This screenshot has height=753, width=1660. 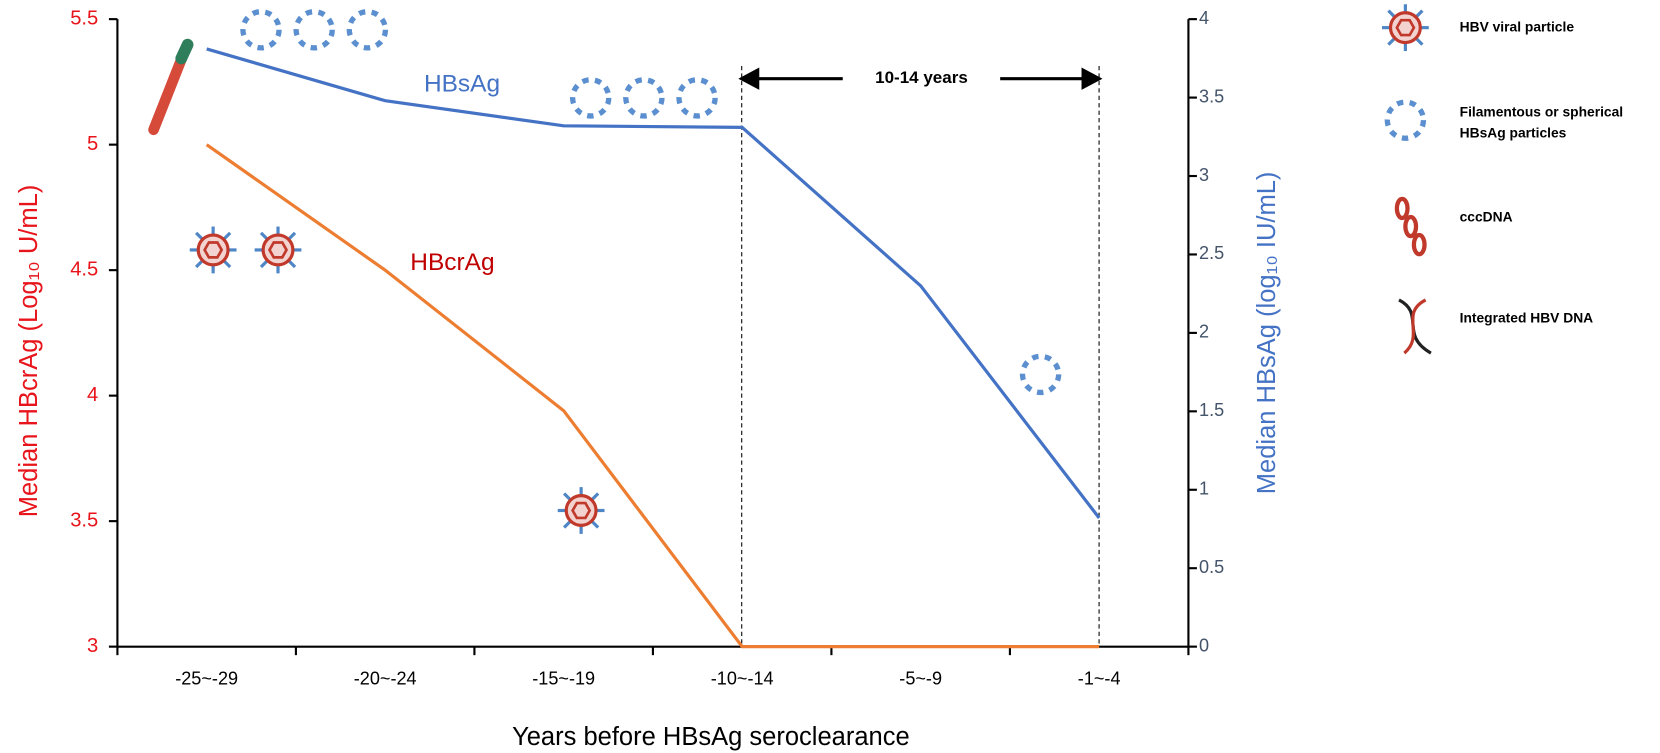 What do you see at coordinates (385, 678) in the screenshot?
I see `x-tick-label: -20~-24` at bounding box center [385, 678].